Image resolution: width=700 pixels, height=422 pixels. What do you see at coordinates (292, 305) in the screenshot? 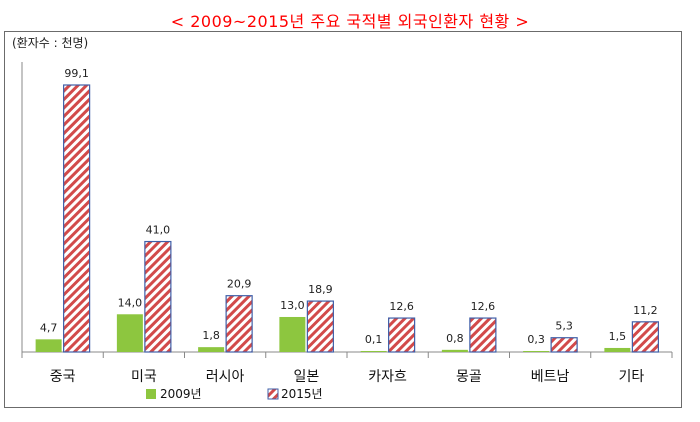
I see `data-label-2009-4: 13,0` at bounding box center [292, 305].